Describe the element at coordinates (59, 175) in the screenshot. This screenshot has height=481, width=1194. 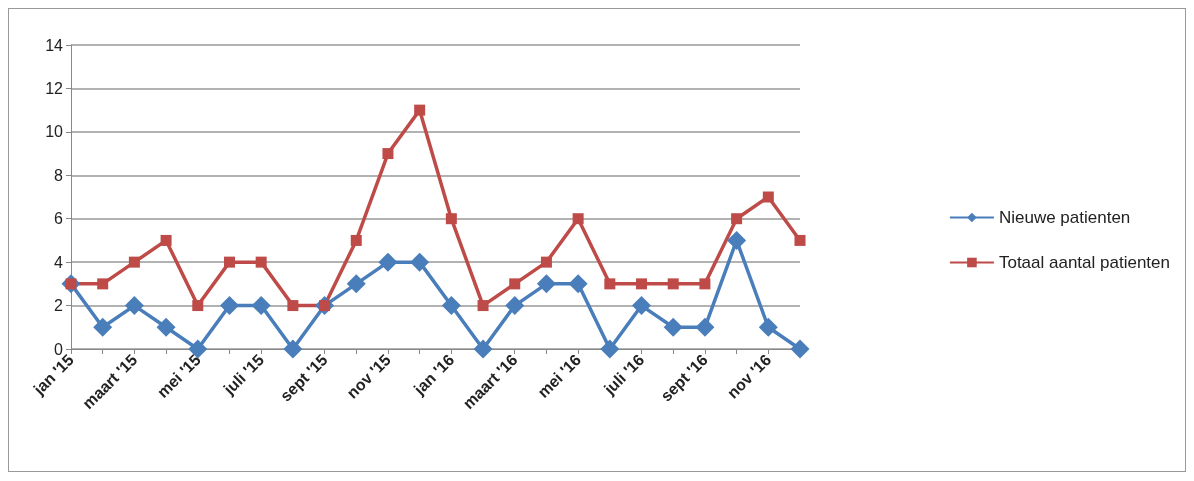
I see `y-tick-label: 8` at that location.